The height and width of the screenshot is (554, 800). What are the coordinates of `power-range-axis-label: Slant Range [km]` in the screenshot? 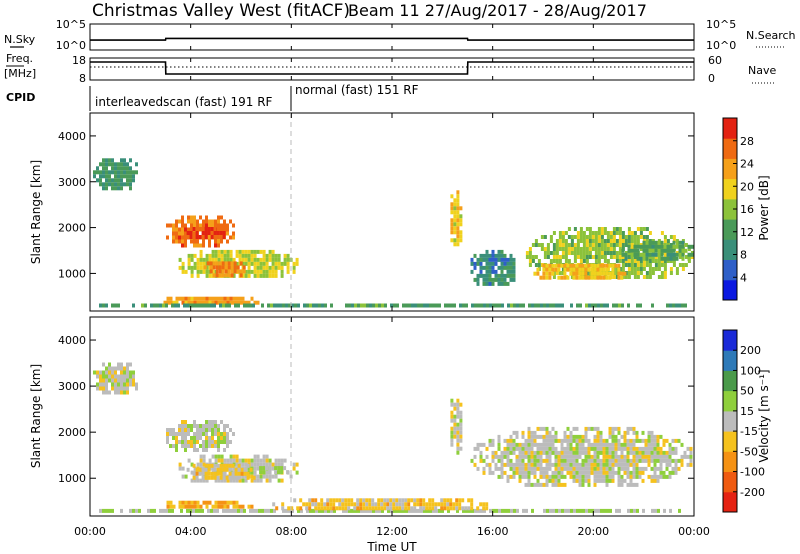 It's located at (36, 212).